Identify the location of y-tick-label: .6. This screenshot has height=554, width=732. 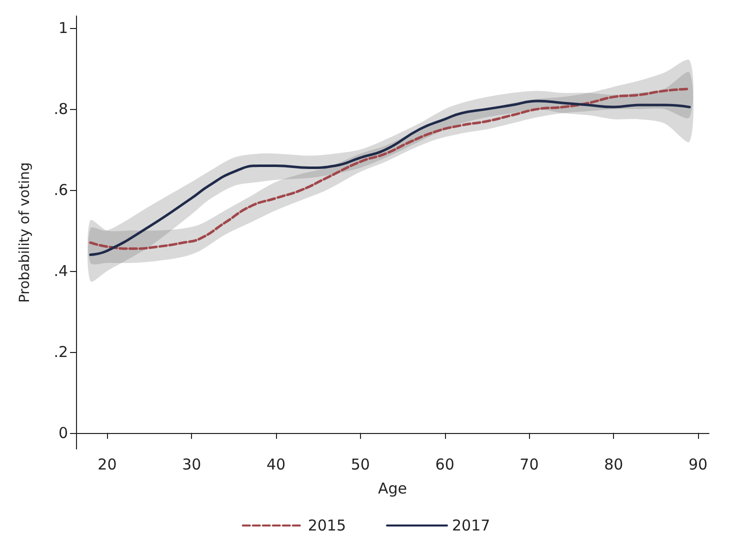
(61, 190).